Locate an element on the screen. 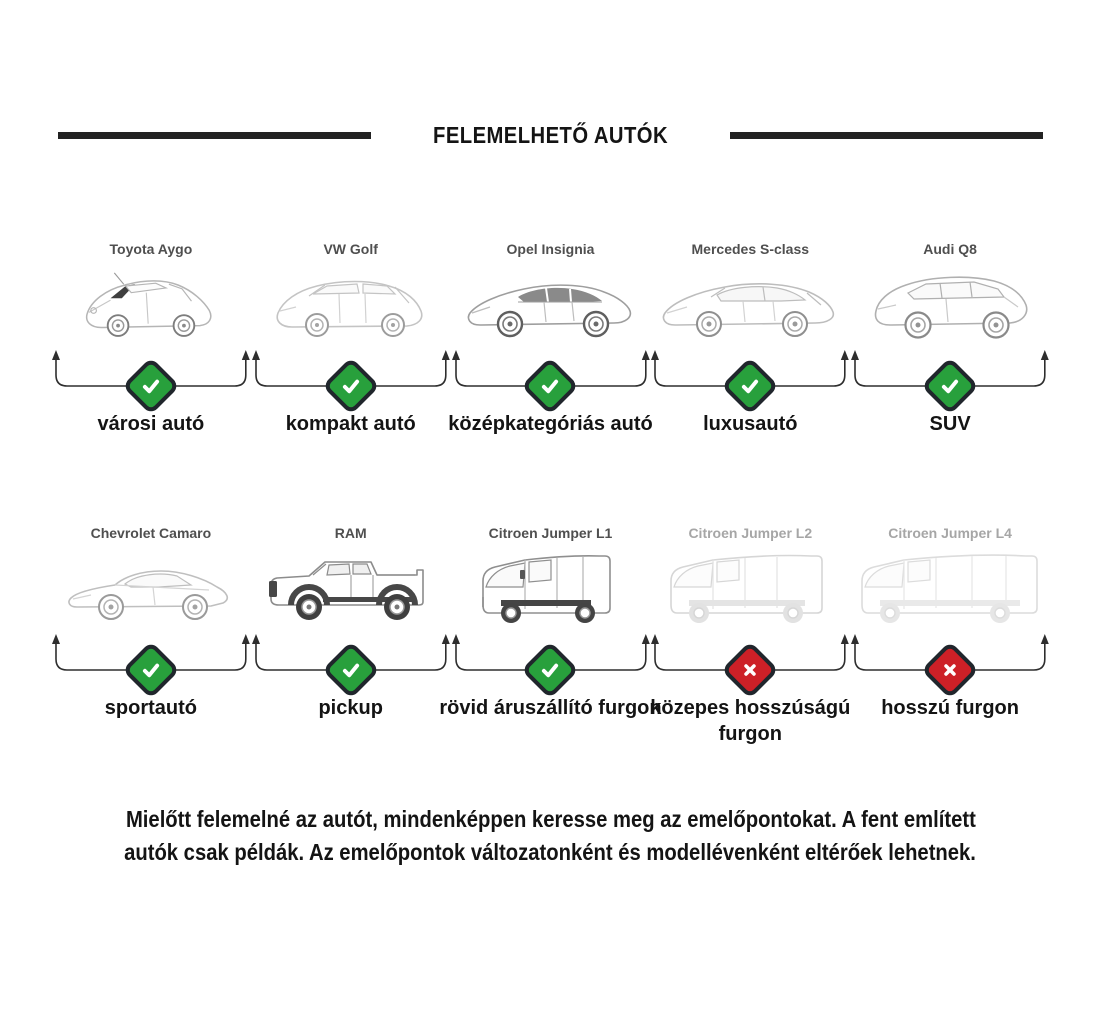  model-name: Opel Insignia is located at coordinates (550, 249).